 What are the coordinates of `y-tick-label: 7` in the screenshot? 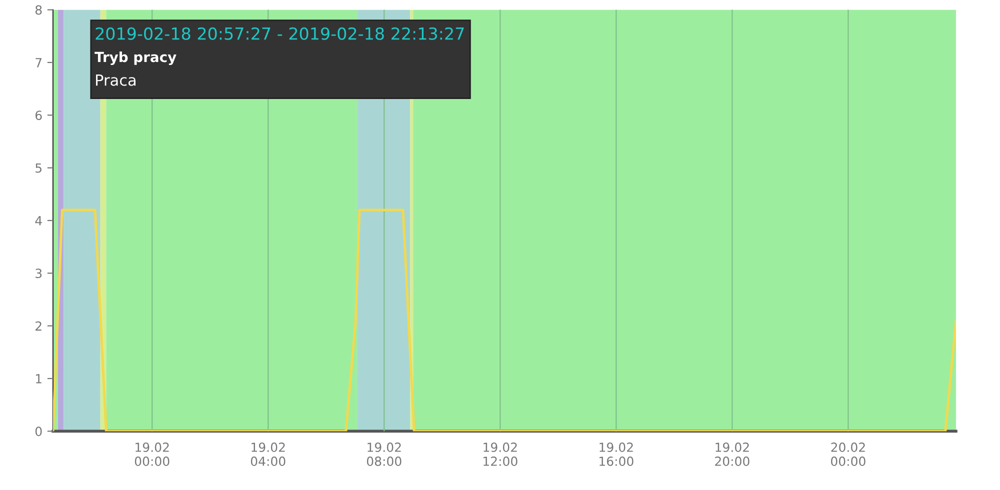 It's located at (39, 63).